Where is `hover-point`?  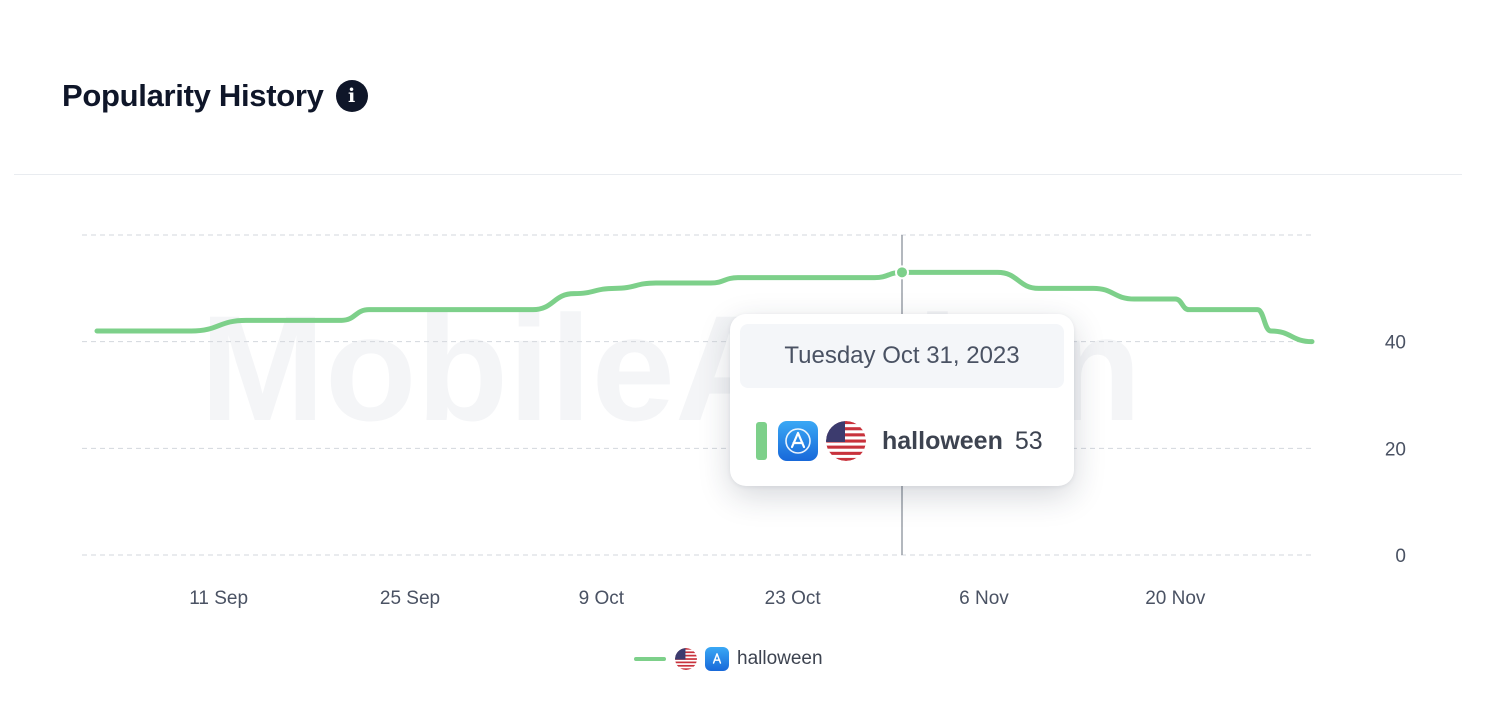 hover-point is located at coordinates (902, 272).